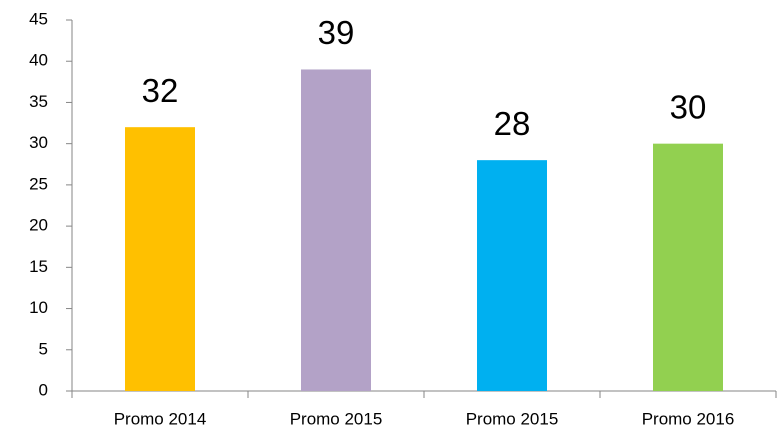 This screenshot has width=778, height=443. What do you see at coordinates (38, 101) in the screenshot?
I see `y-tick-label: 35` at bounding box center [38, 101].